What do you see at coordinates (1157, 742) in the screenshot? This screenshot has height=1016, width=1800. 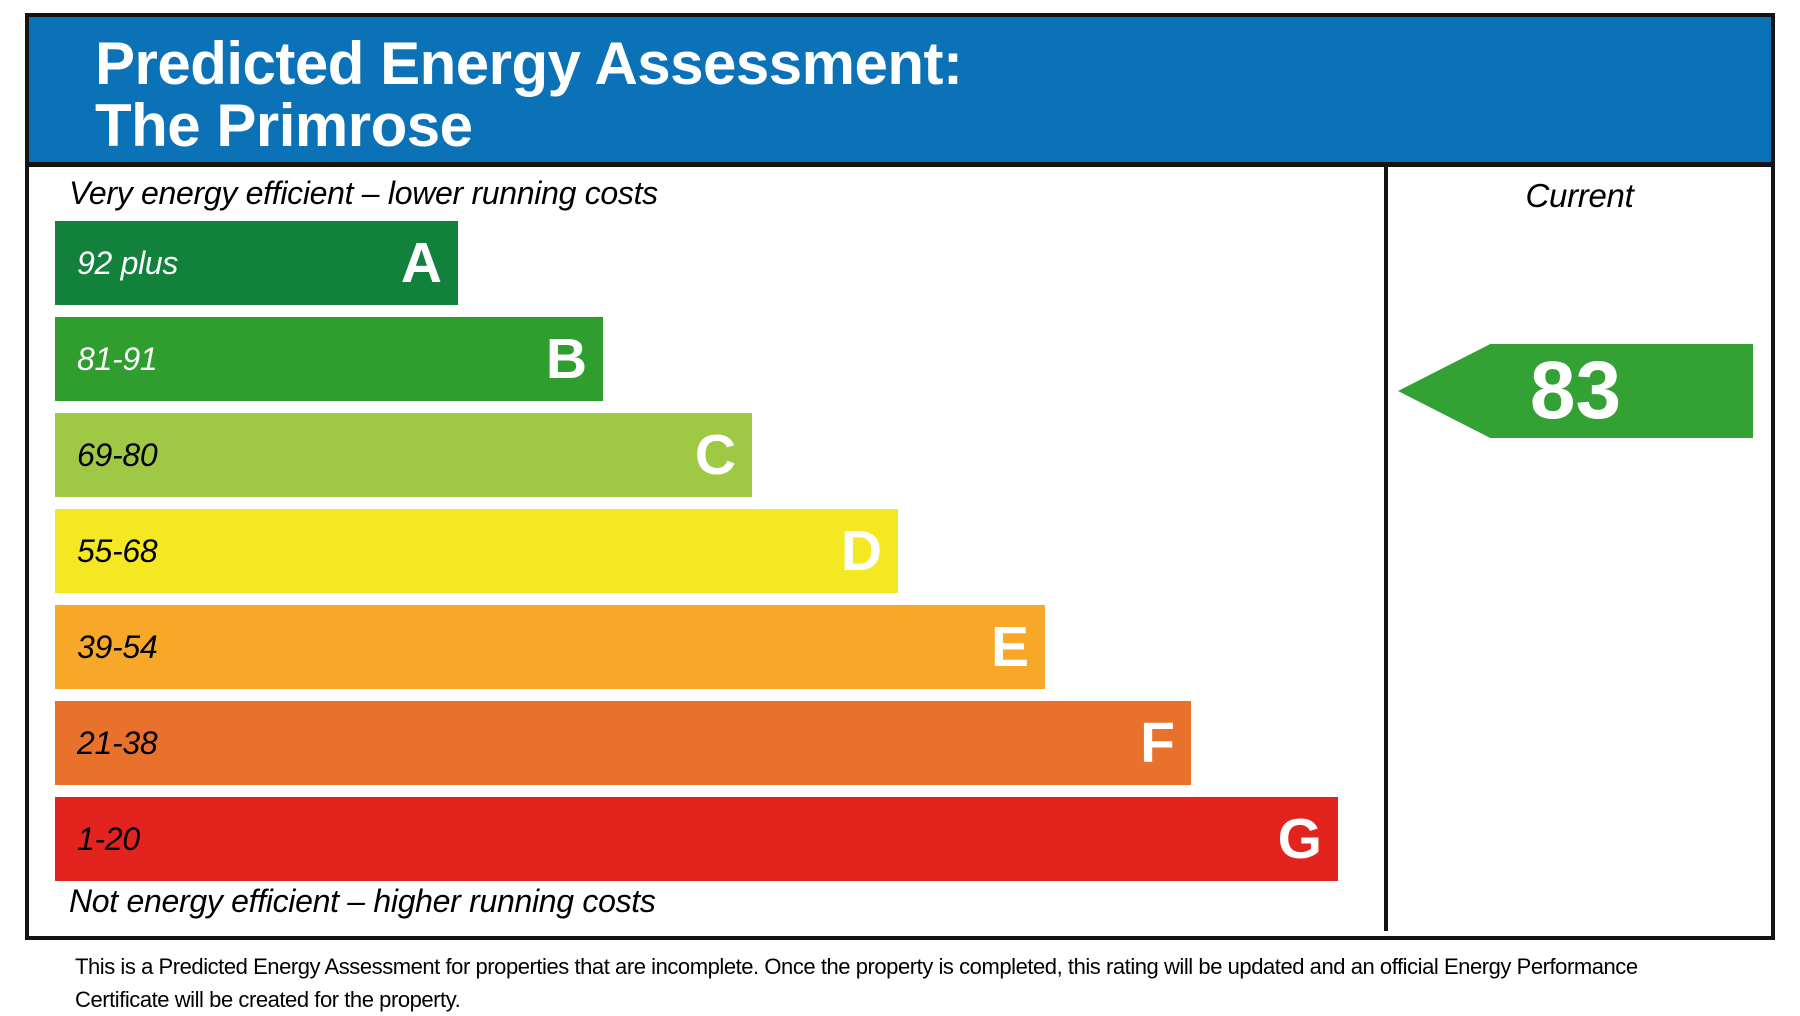 I see `band-letter: F` at bounding box center [1157, 742].